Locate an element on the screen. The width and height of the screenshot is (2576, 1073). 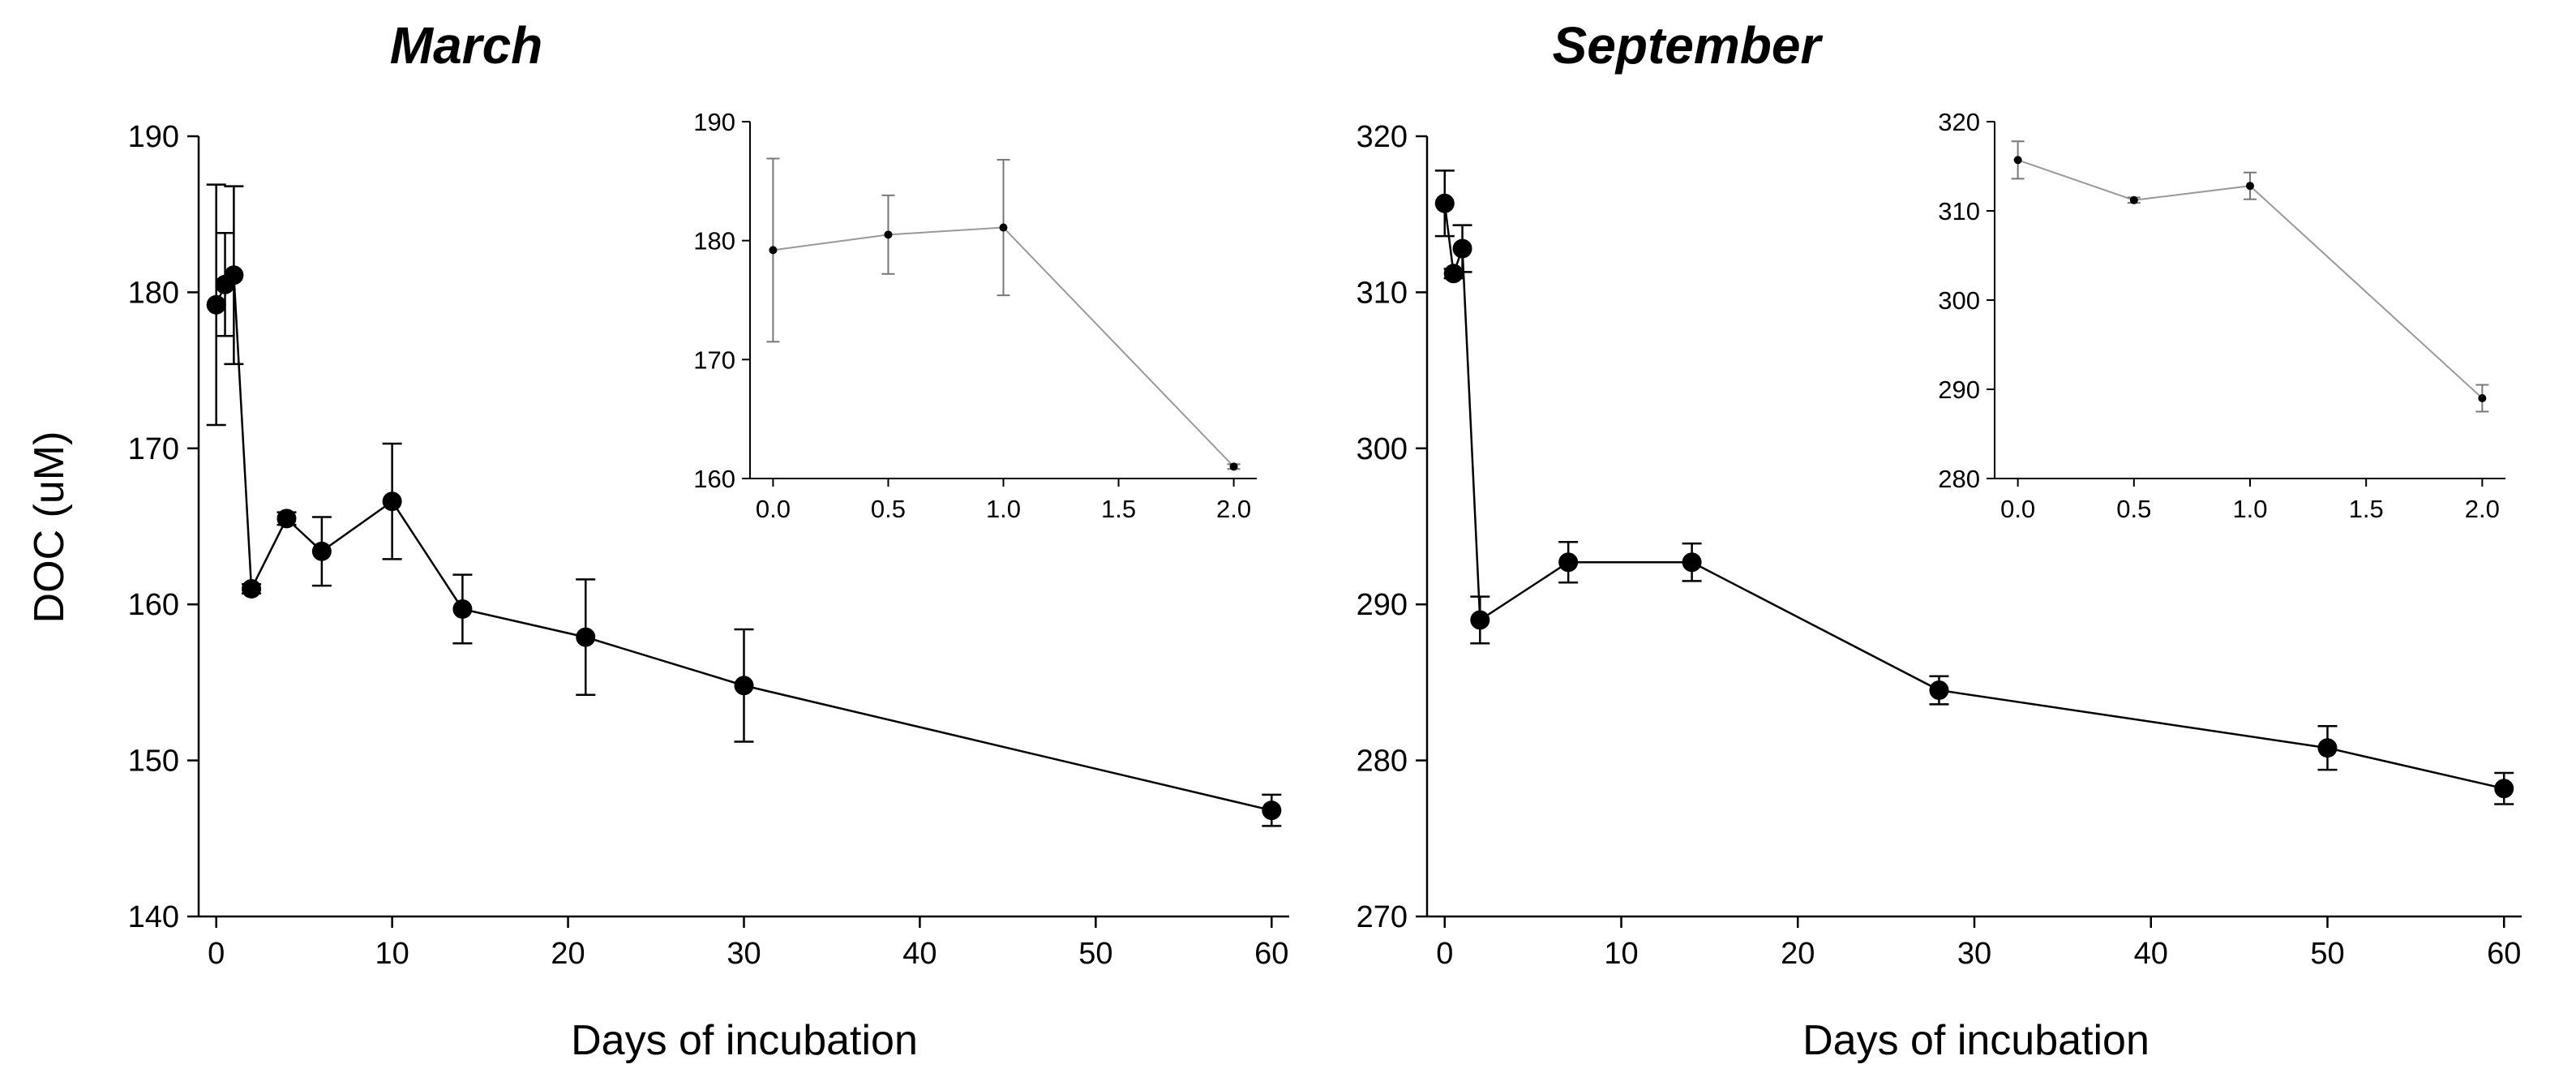
inset-y-tick-label: 280 is located at coordinates (1959, 479).